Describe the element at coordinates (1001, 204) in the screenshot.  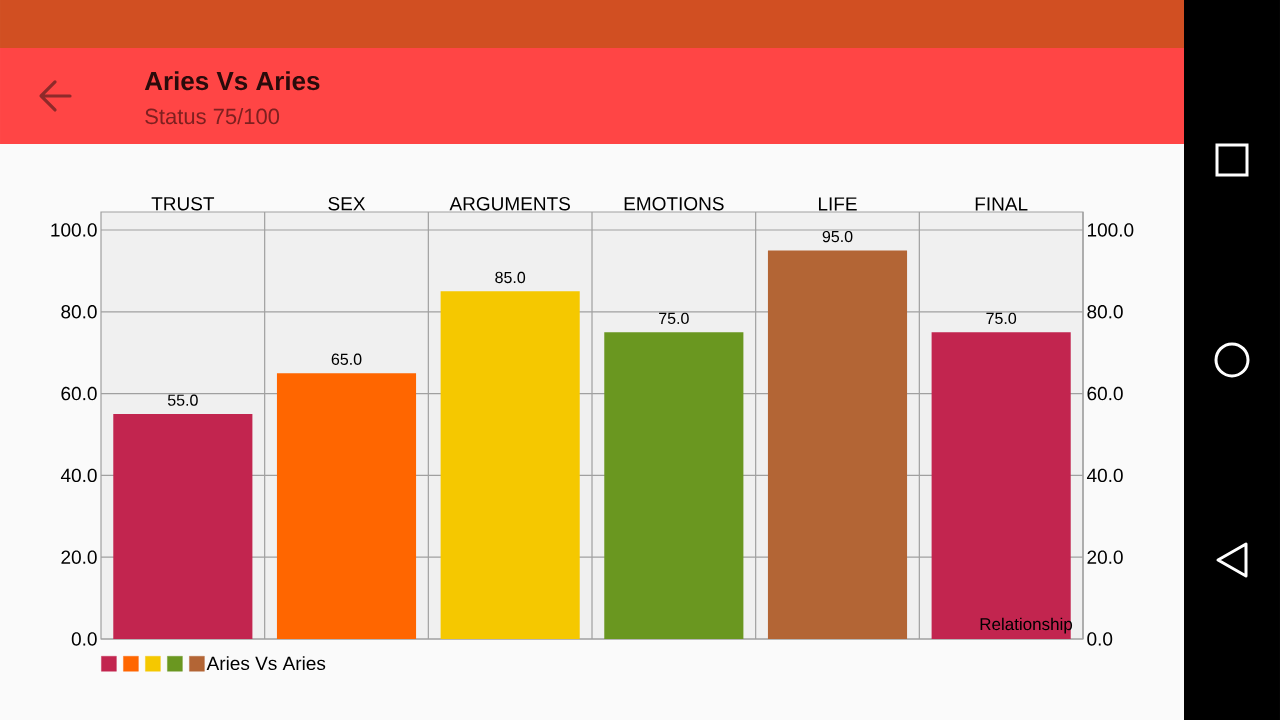
I see `x-tick-label: FINAL` at that location.